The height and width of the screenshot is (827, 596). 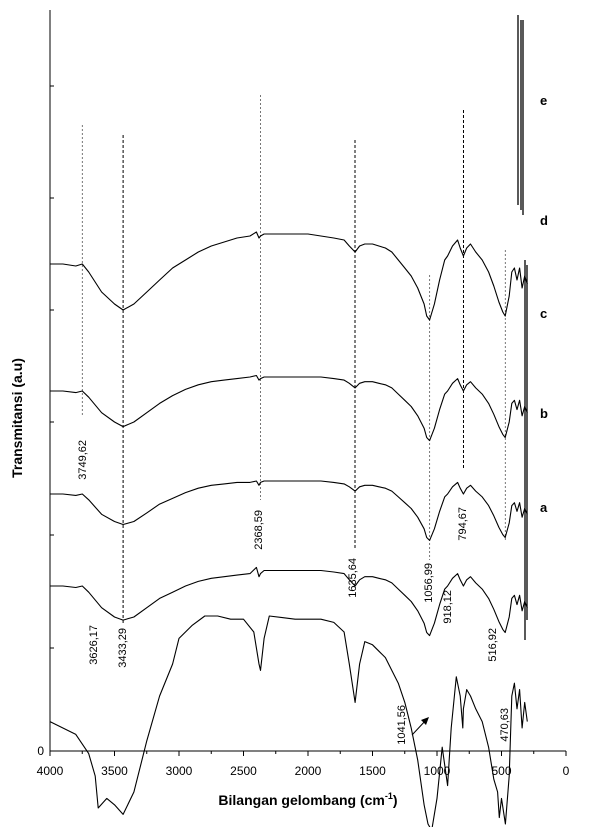 I want to click on peak-label-1041-56: 1041,56, so click(x=402, y=725).